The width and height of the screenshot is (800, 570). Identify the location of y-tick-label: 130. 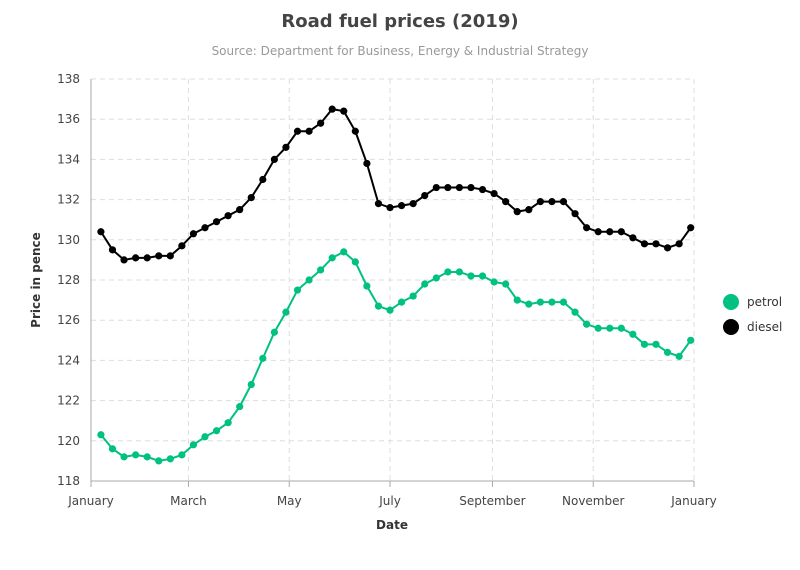
(68, 240).